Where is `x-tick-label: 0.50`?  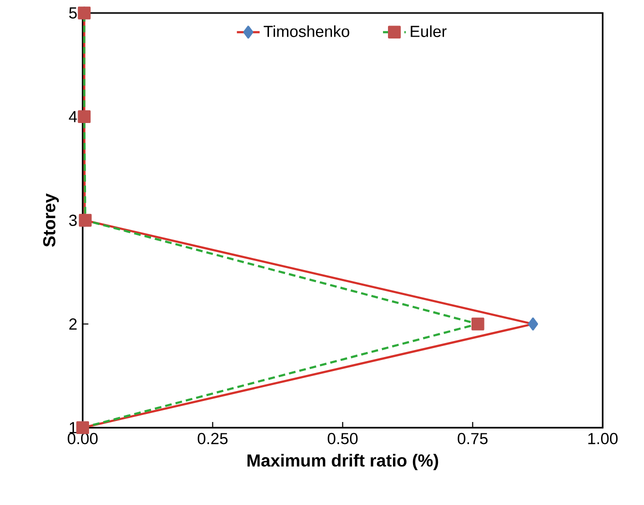 x-tick-label: 0.50 is located at coordinates (343, 438).